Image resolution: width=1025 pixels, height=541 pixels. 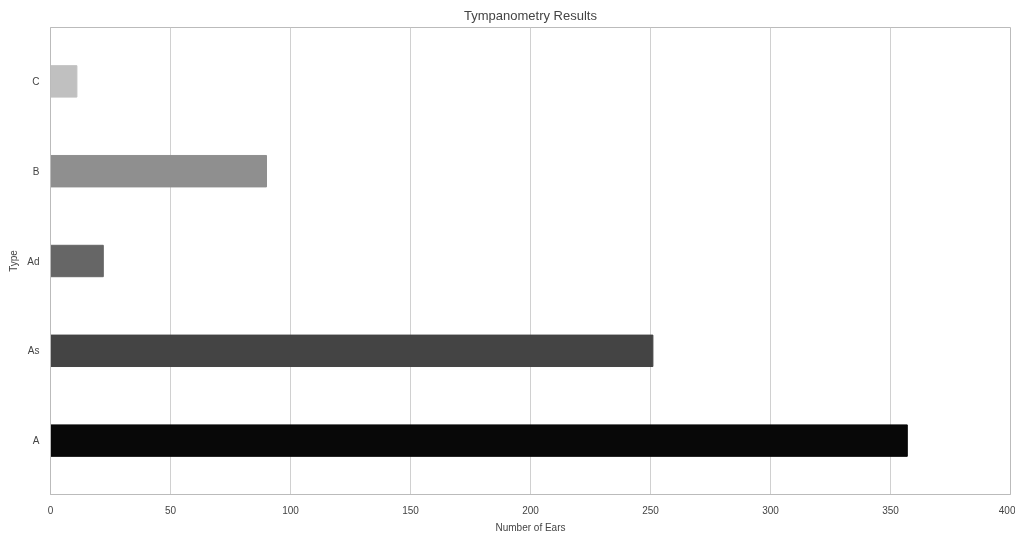 What do you see at coordinates (1007, 510) in the screenshot?
I see `x-tick-label: 400` at bounding box center [1007, 510].